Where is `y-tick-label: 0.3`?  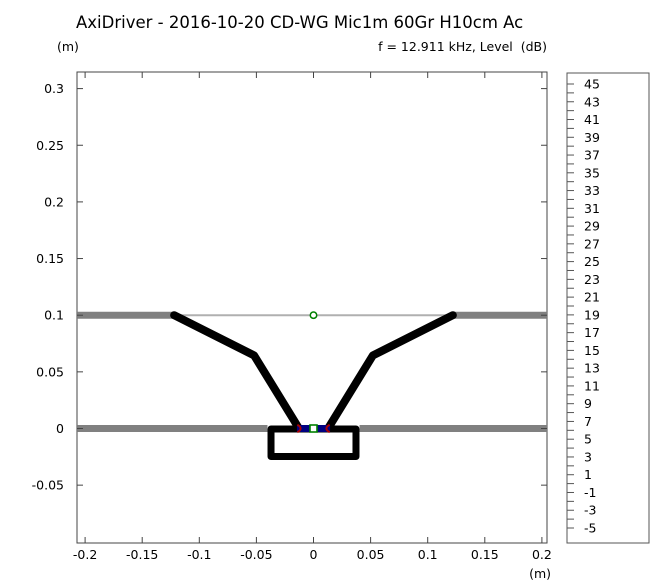
y-tick-label: 0.3 is located at coordinates (54, 88).